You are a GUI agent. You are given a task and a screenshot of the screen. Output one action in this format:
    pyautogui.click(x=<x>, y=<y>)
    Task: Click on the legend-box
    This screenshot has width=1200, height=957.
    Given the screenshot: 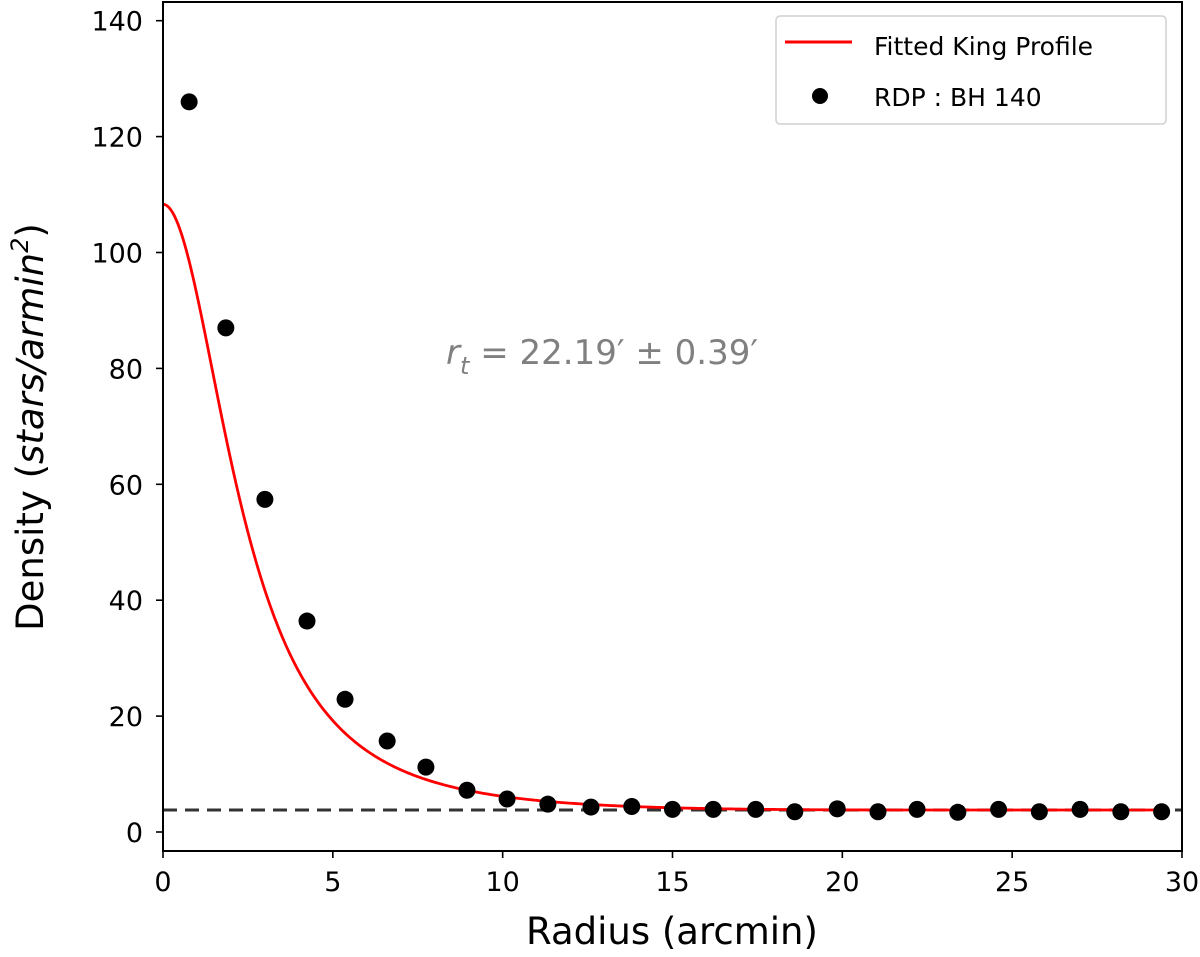 What is the action you would take?
    pyautogui.click(x=971, y=70)
    